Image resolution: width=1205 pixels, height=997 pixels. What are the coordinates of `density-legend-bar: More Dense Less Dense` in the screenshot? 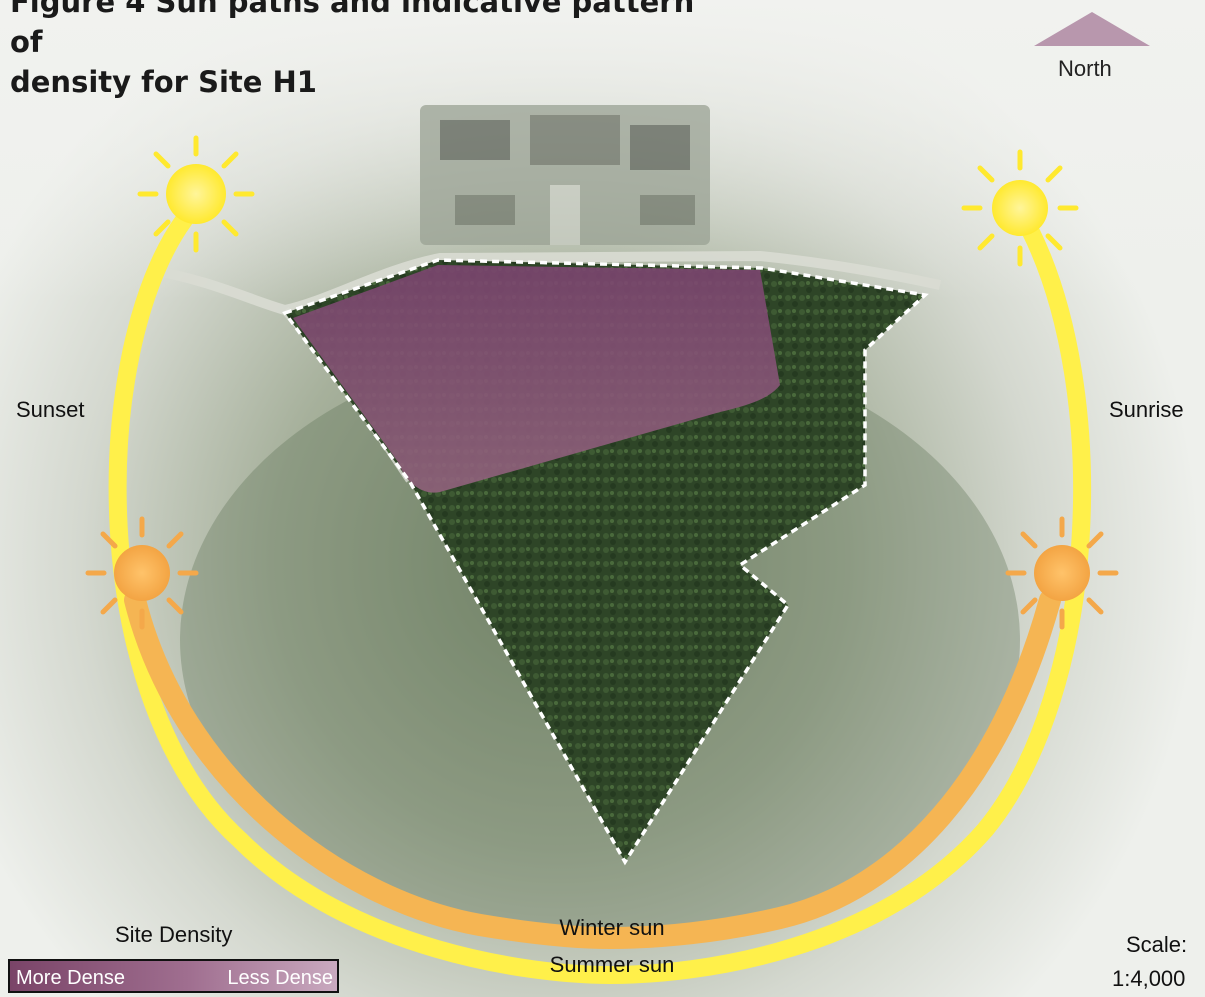 It's located at (173, 976).